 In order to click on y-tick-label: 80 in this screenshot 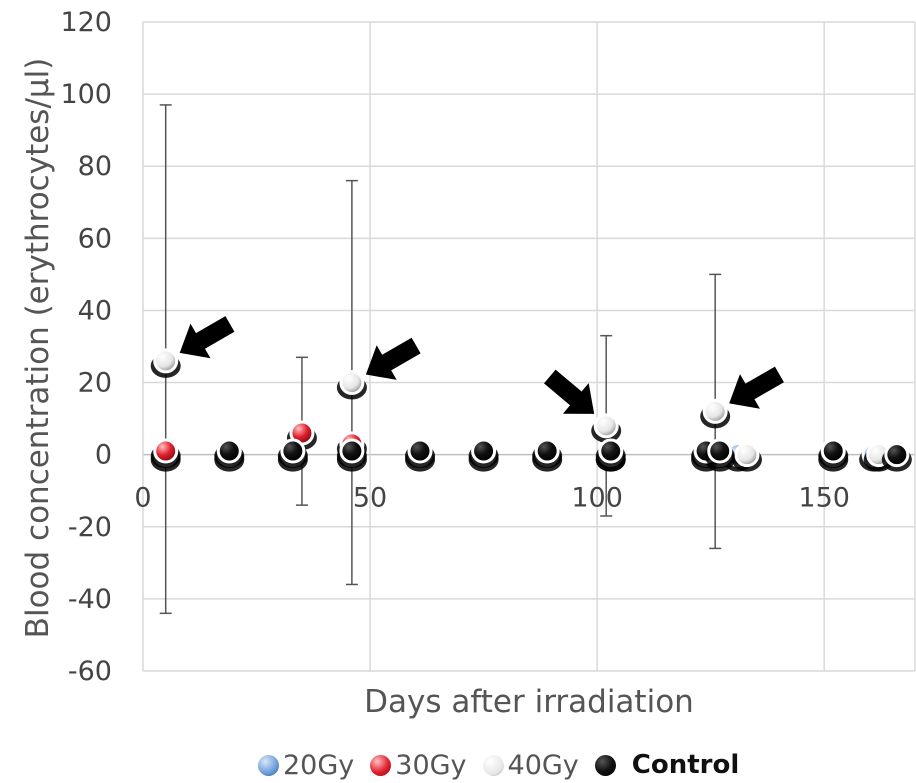, I will do `click(95, 166)`.